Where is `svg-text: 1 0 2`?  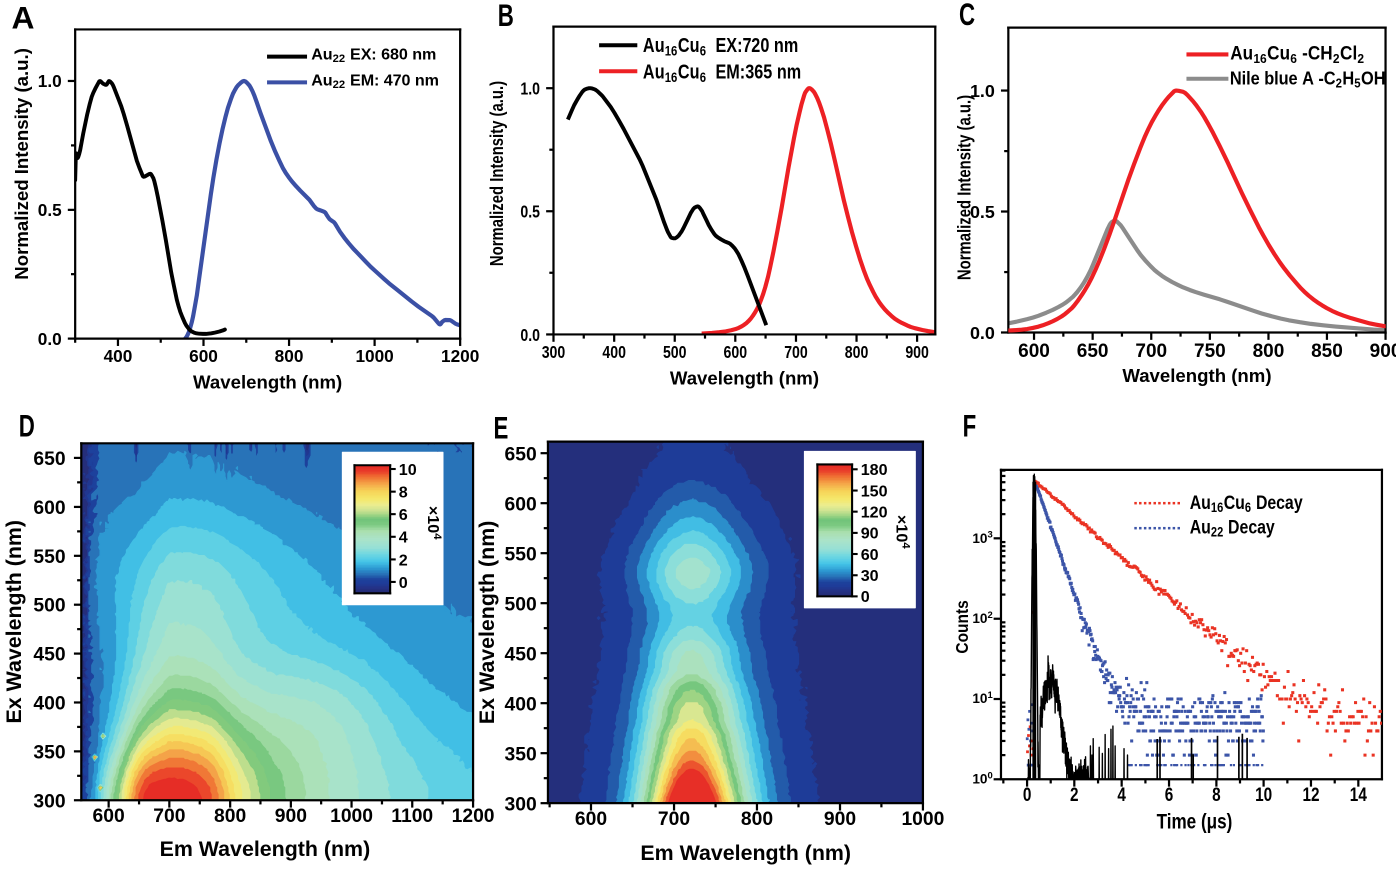 svg-text: 1 0 2 is located at coordinates (982, 615).